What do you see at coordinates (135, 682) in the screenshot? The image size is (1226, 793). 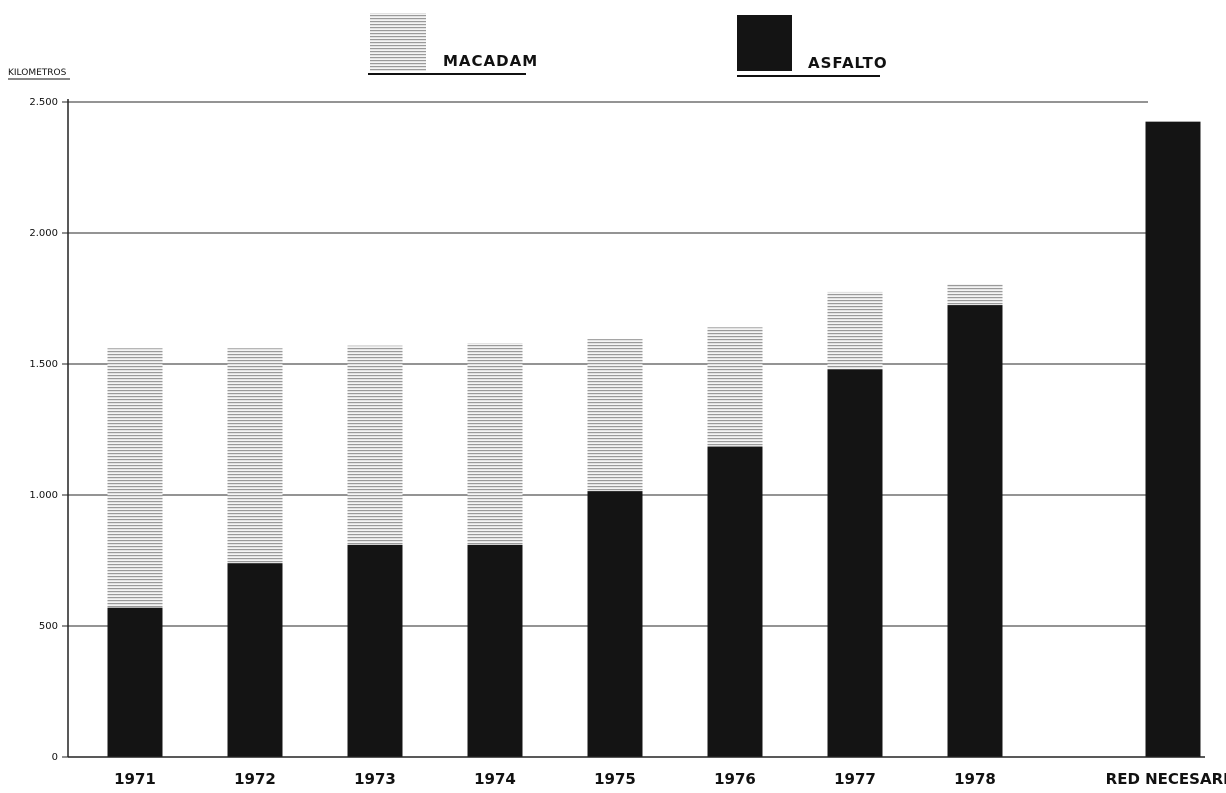 I see `bar-asfalto-1971` at bounding box center [135, 682].